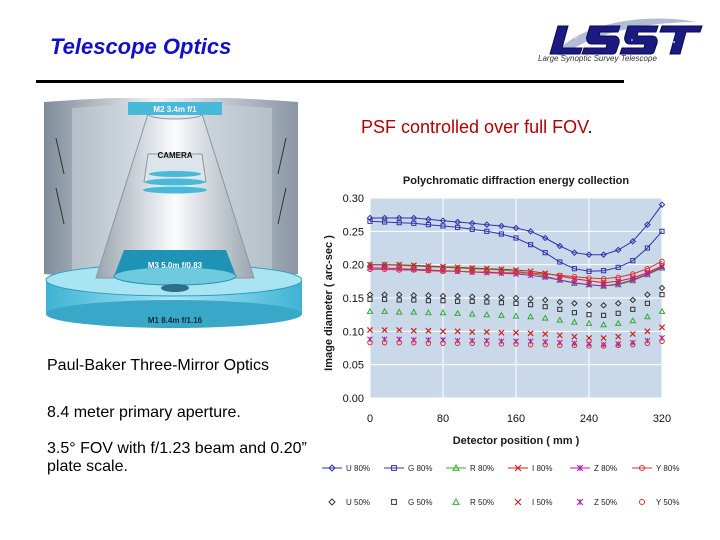  Describe the element at coordinates (542, 502) in the screenshot. I see `legend-label: I 50%` at that location.